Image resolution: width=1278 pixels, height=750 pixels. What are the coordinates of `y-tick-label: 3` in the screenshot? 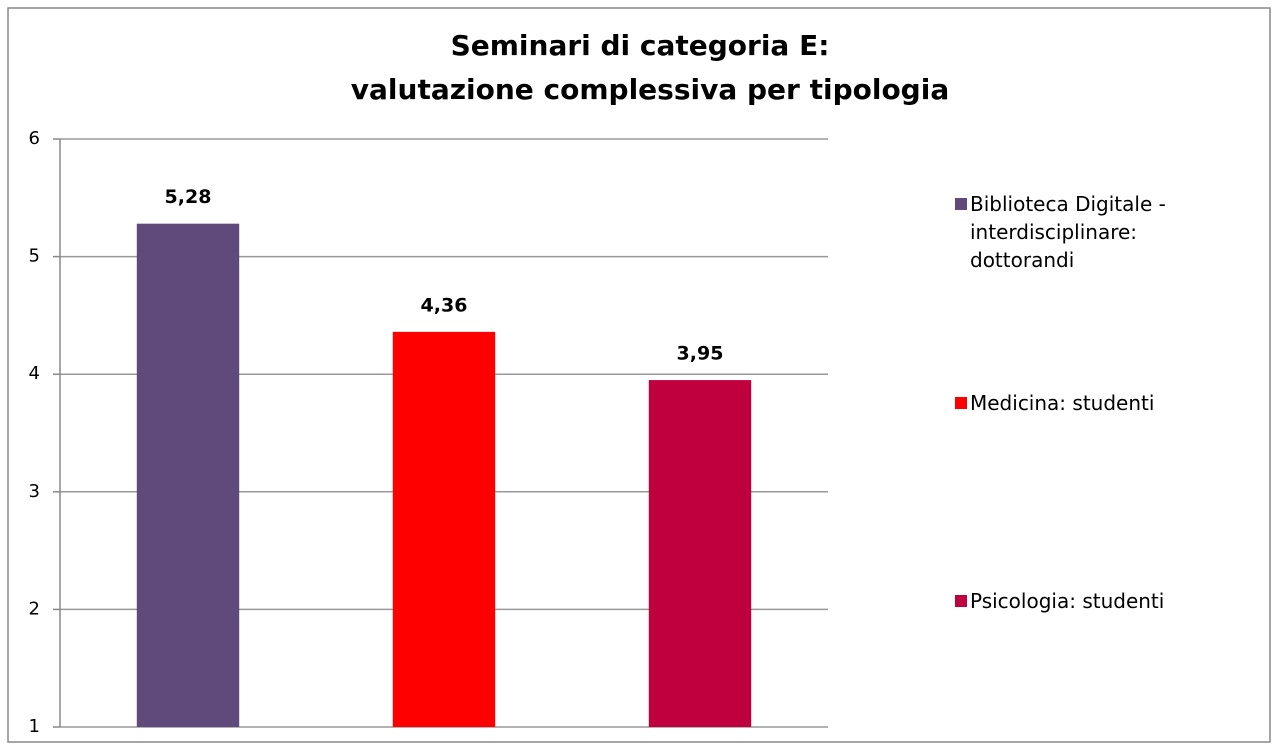 It's located at (34, 491).